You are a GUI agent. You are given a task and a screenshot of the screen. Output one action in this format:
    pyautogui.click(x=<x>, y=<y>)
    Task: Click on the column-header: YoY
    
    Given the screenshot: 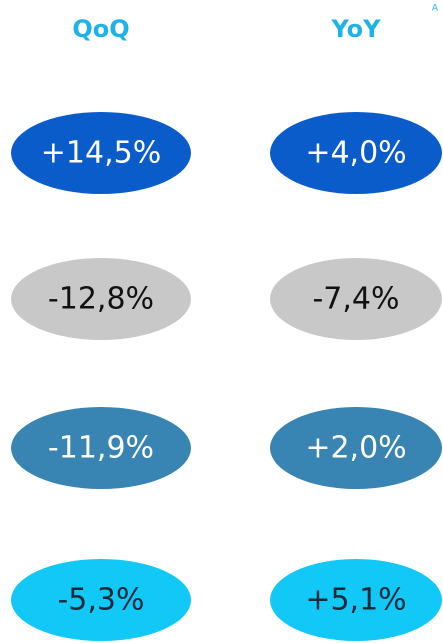 What is the action you would take?
    pyautogui.click(x=355, y=29)
    